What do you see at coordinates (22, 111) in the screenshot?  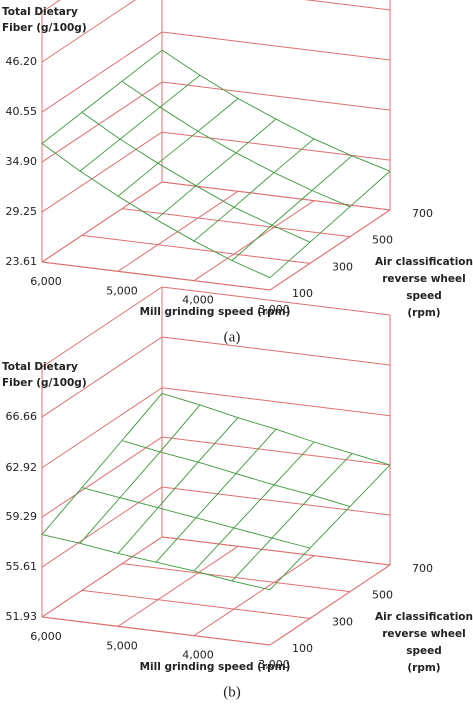 I see `z-tick-label: 40.55` at bounding box center [22, 111].